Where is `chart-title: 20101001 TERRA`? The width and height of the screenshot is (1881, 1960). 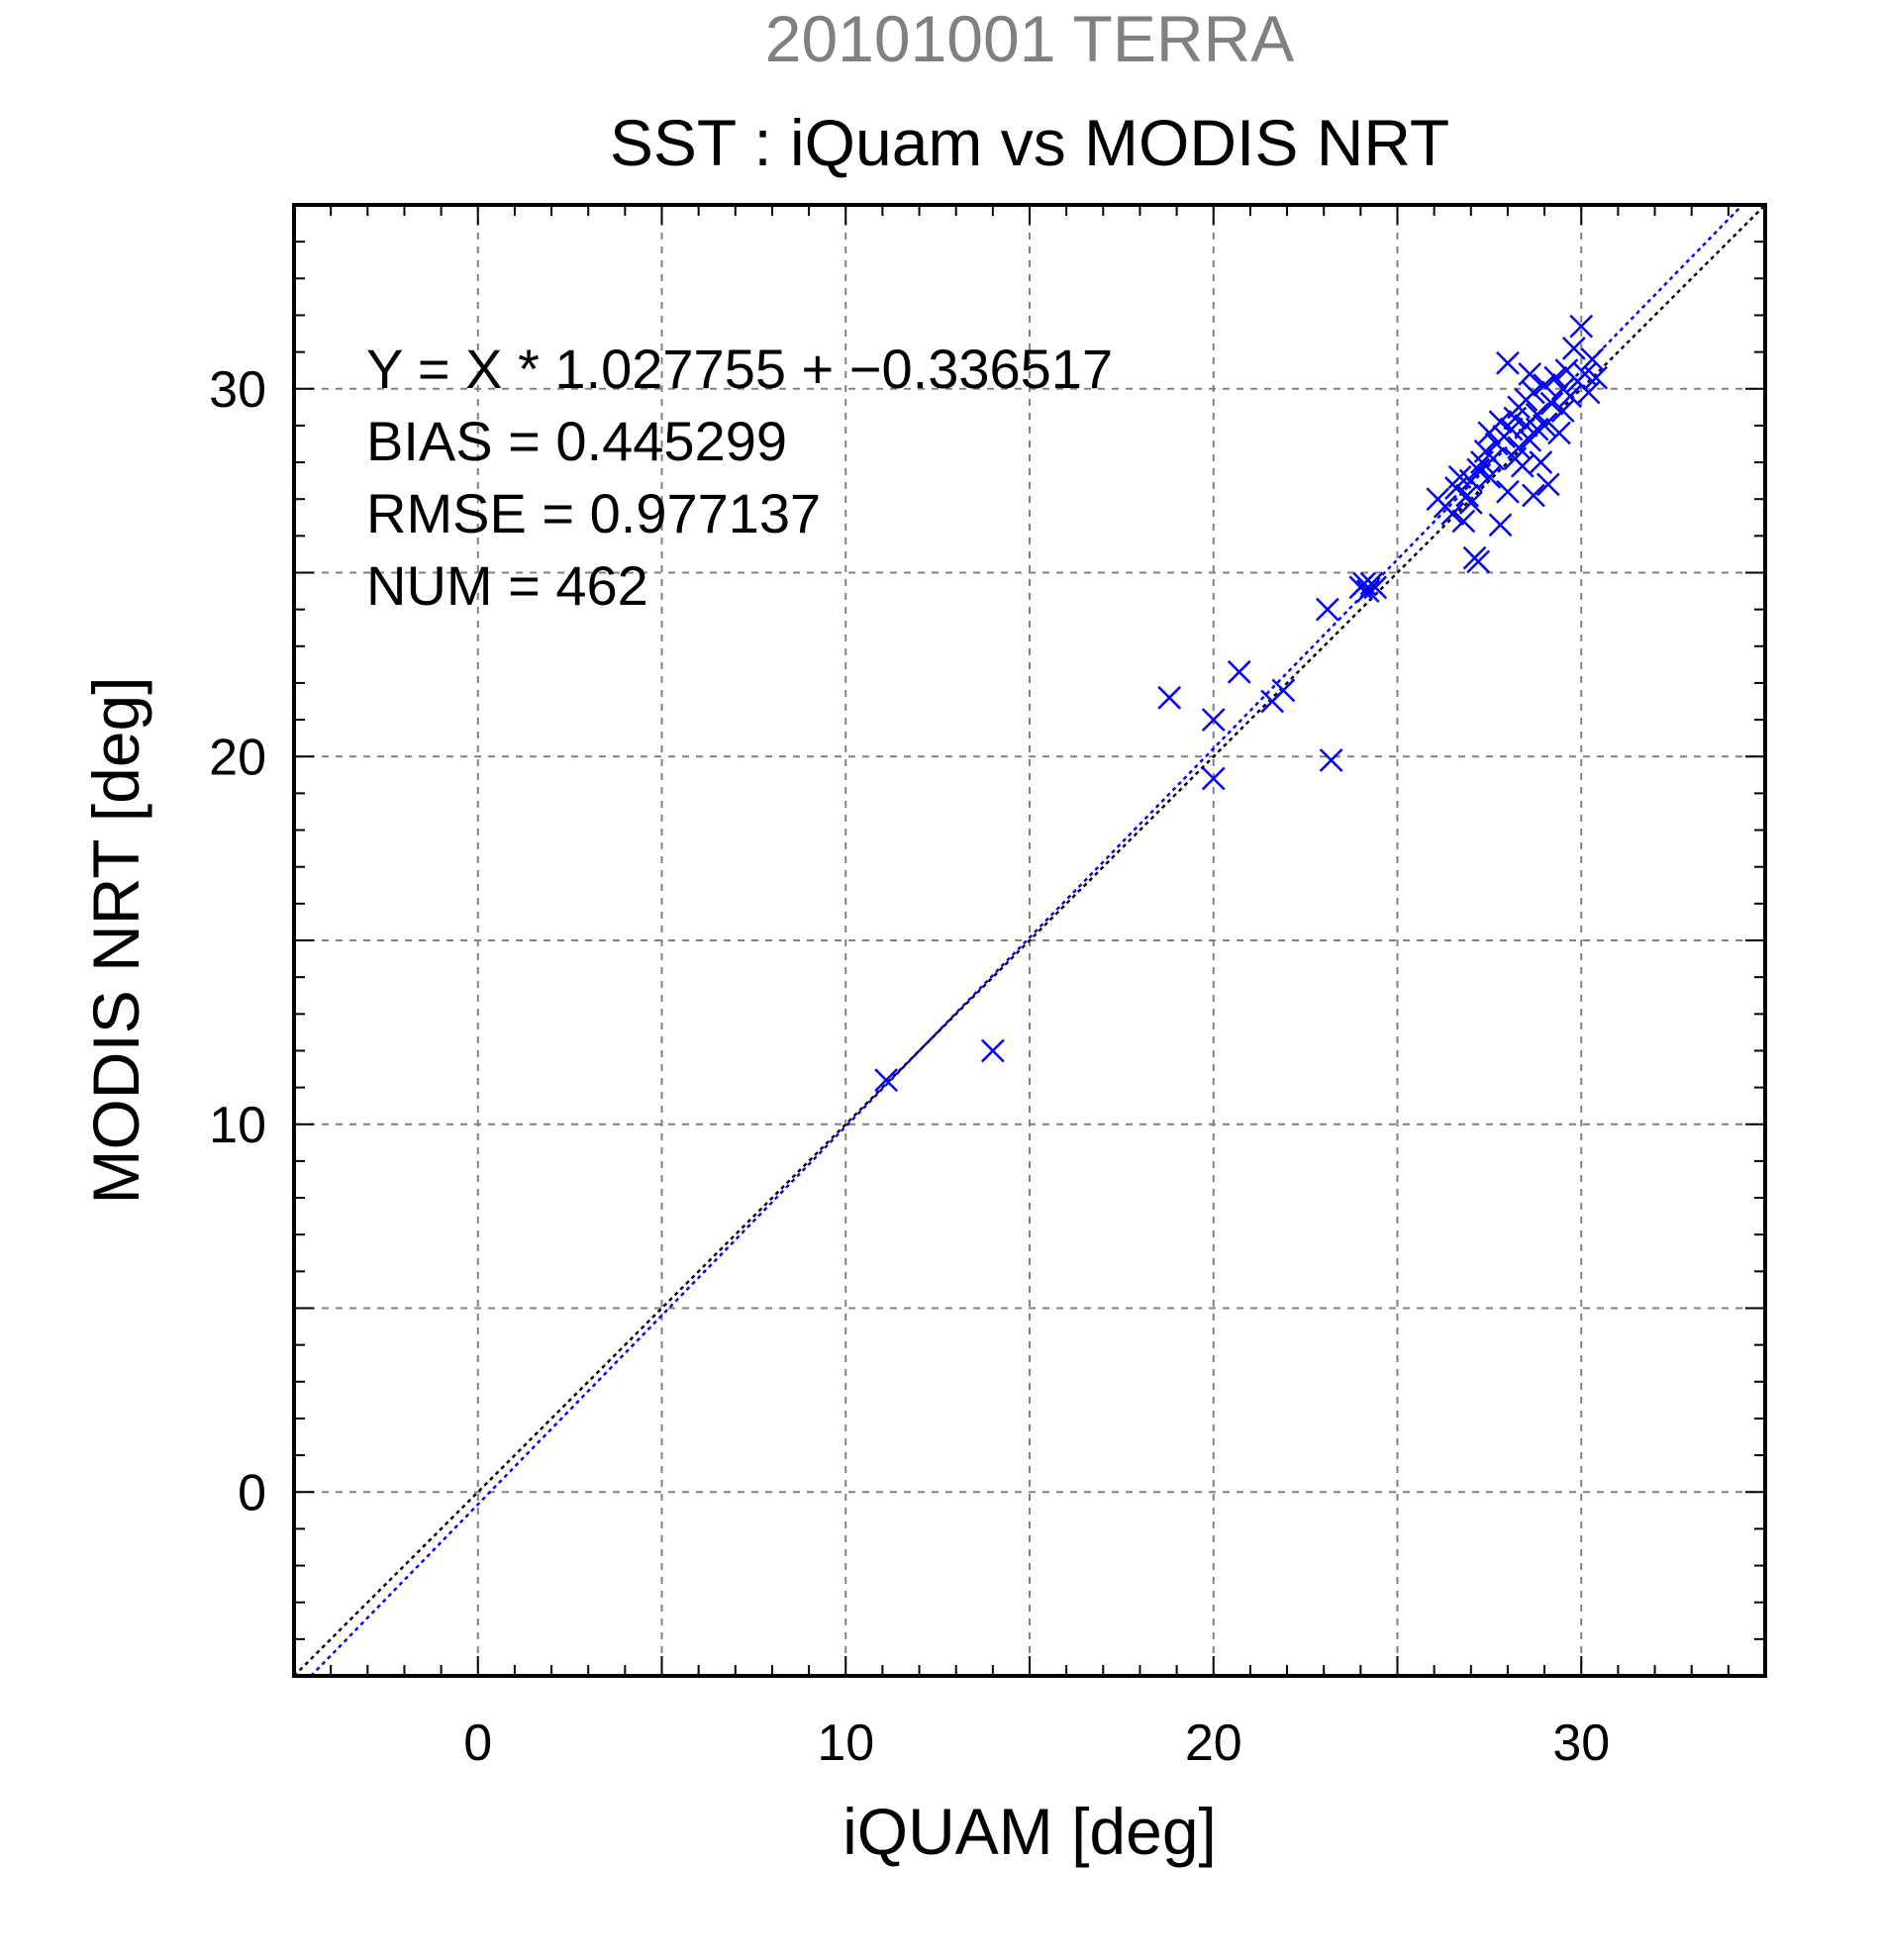
chart-title: 20101001 TERRA is located at coordinates (1030, 38).